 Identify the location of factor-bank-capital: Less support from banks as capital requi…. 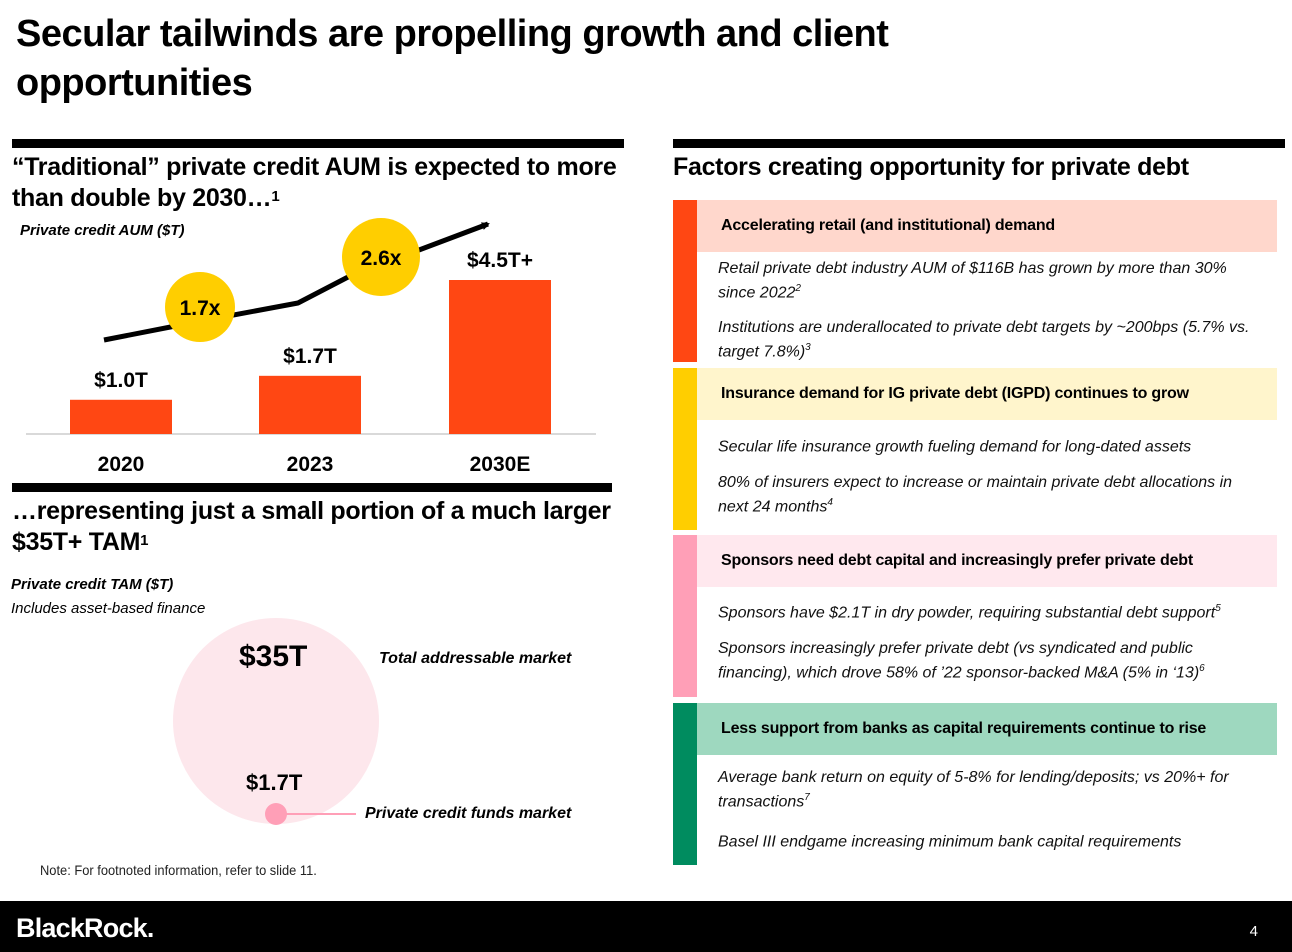
(975, 784).